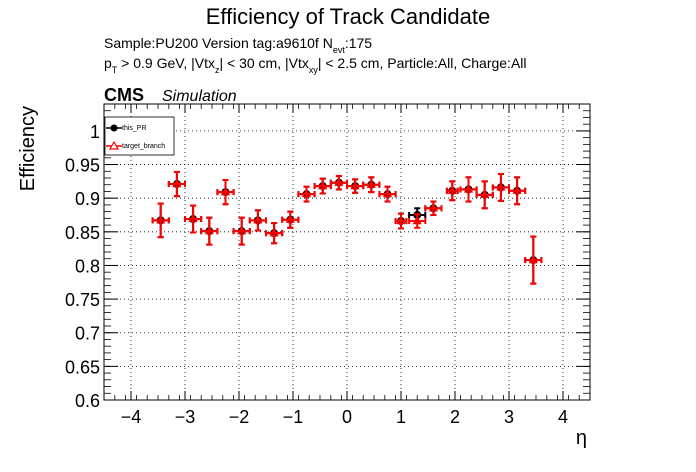 The image size is (696, 472). What do you see at coordinates (114, 145) in the screenshot?
I see `legend-marker-target-branch` at bounding box center [114, 145].